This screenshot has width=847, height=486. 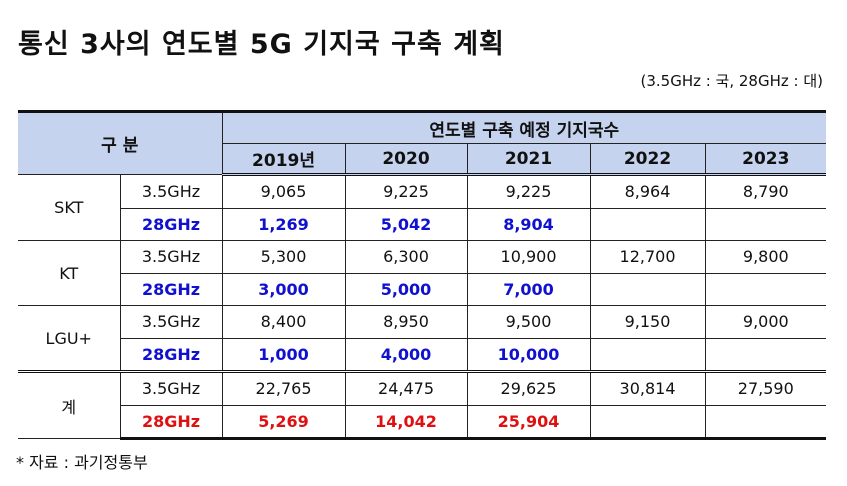 I want to click on year-header: 2020, so click(x=406, y=159).